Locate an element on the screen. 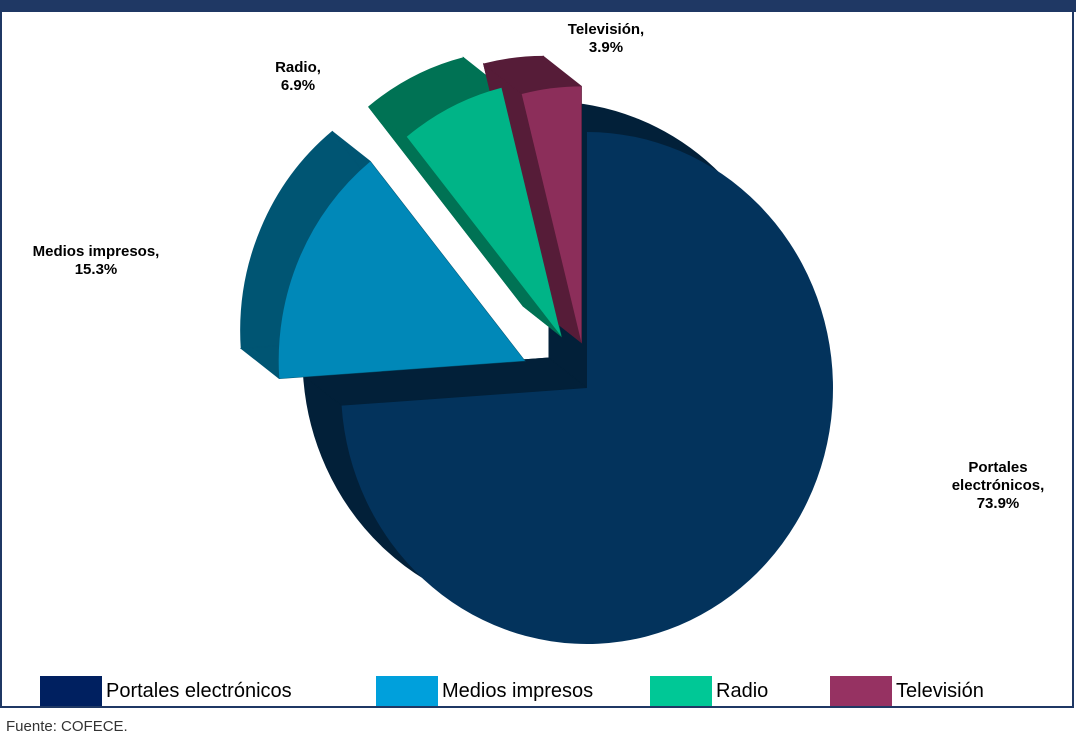 The height and width of the screenshot is (744, 1076). slice-label-portales: Portales electrónicos, 73.9% is located at coordinates (998, 485).